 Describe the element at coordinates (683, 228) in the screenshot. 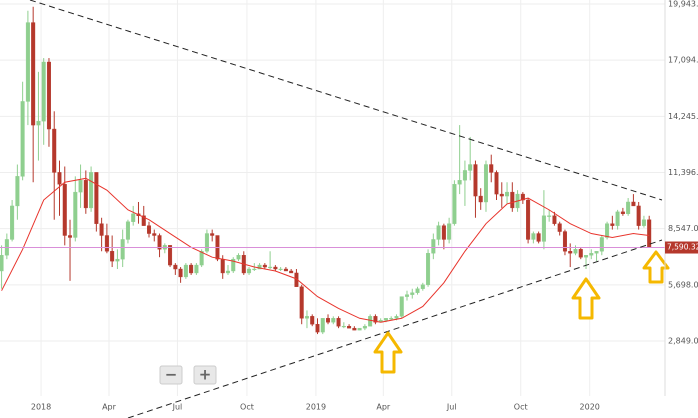

I see `y-tick-label: 8,547.00` at that location.